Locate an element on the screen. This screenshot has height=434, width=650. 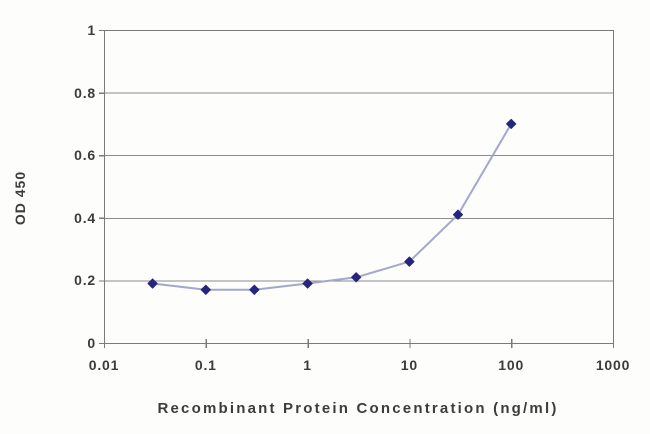
y-tick-label: 0.4 is located at coordinates (85, 217).